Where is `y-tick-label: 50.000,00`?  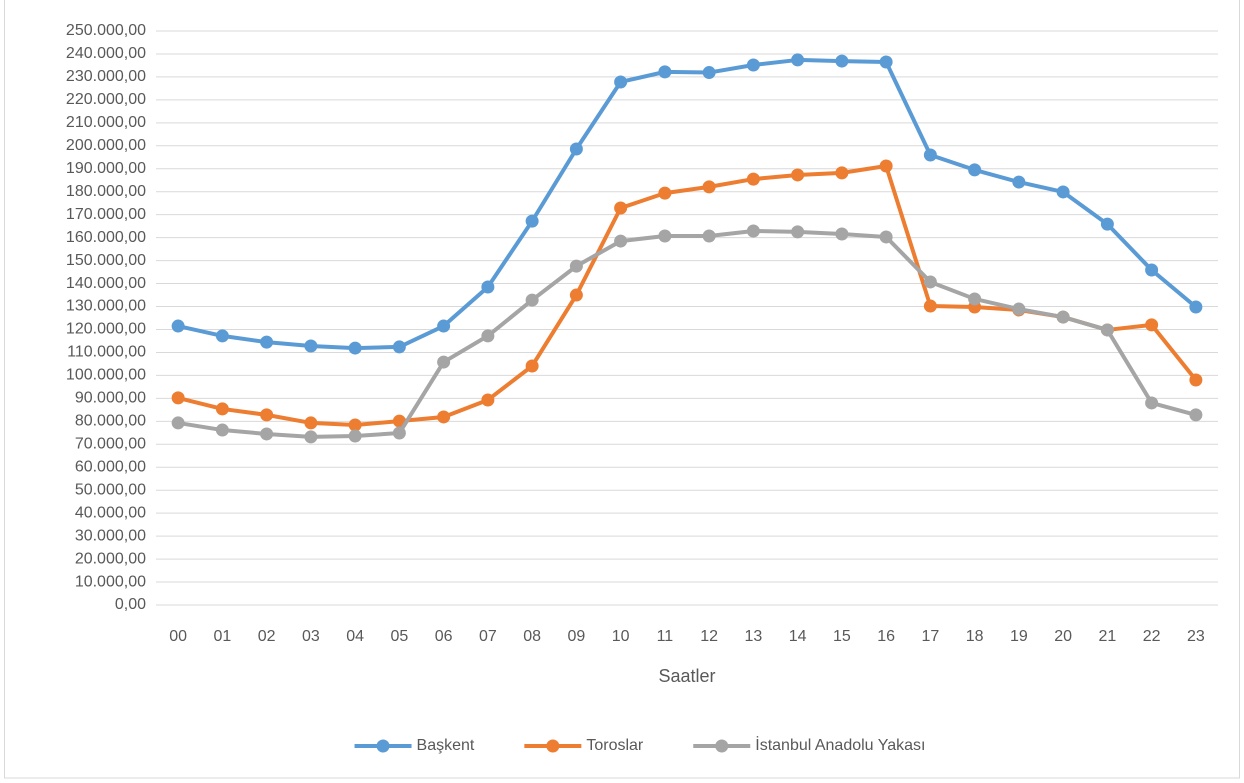 y-tick-label: 50.000,00 is located at coordinates (110, 489).